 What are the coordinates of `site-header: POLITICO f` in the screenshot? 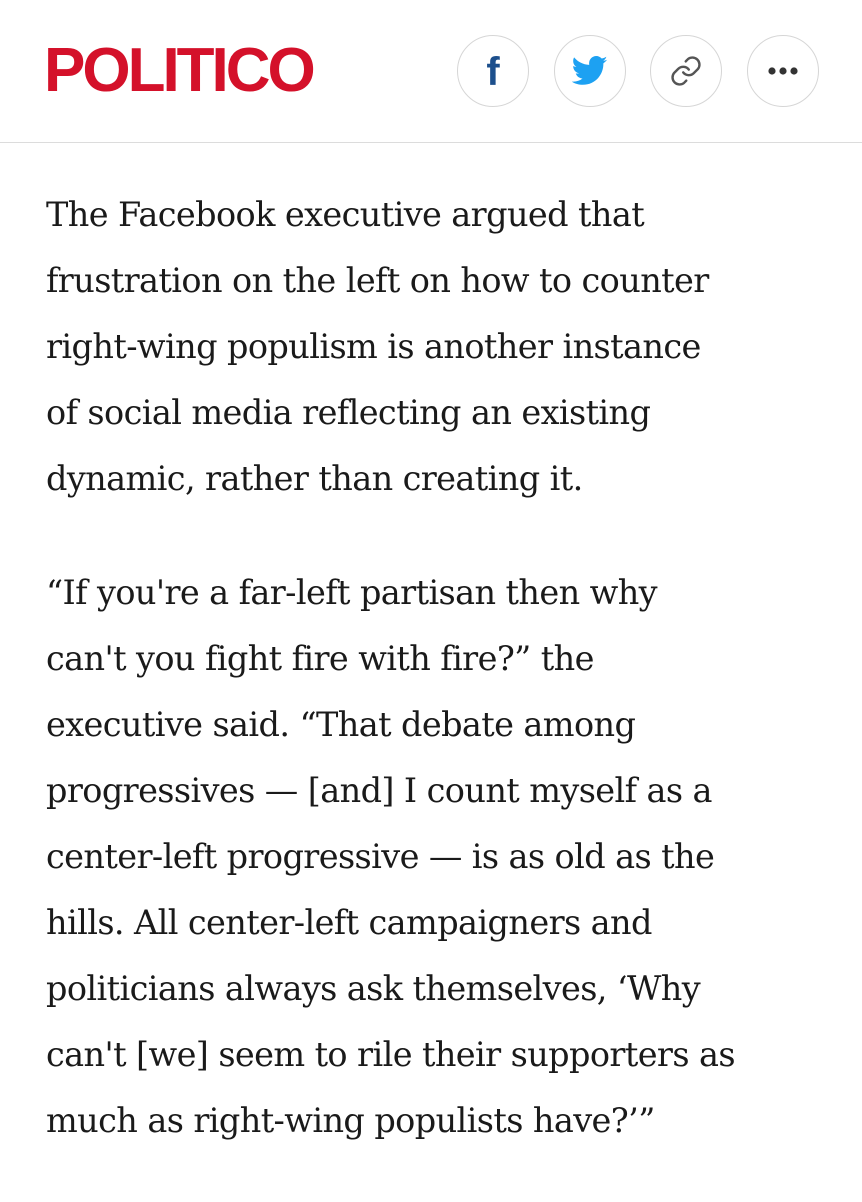 It's located at (431, 71).